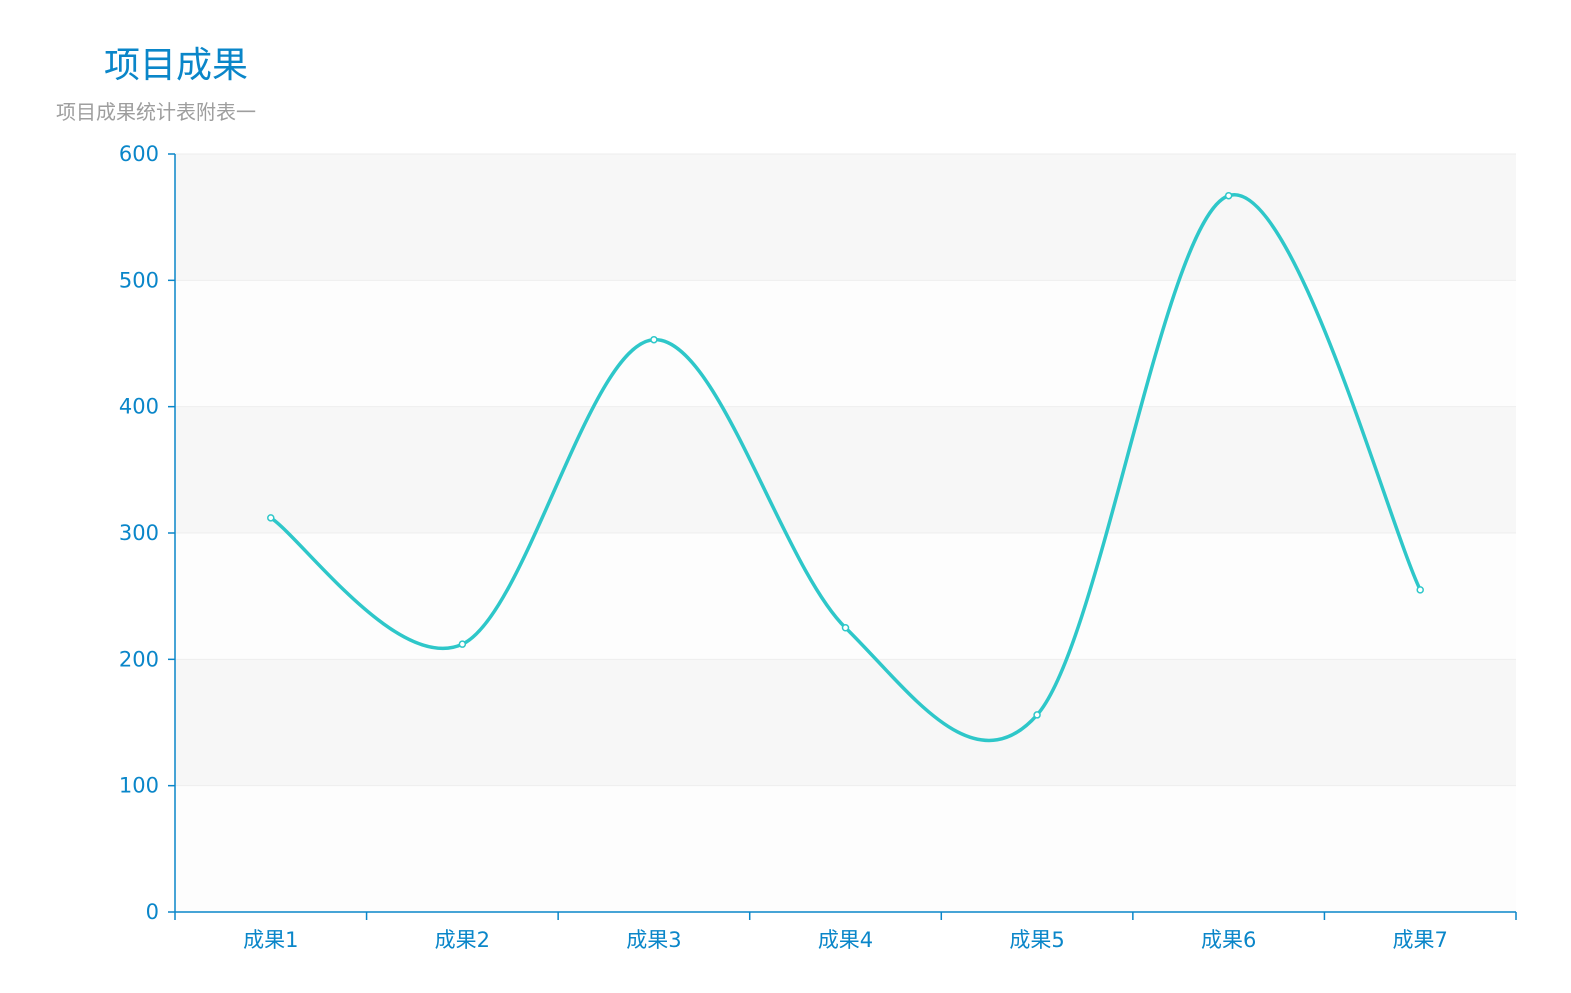  I want to click on y-tick-label: 0, so click(152, 912).